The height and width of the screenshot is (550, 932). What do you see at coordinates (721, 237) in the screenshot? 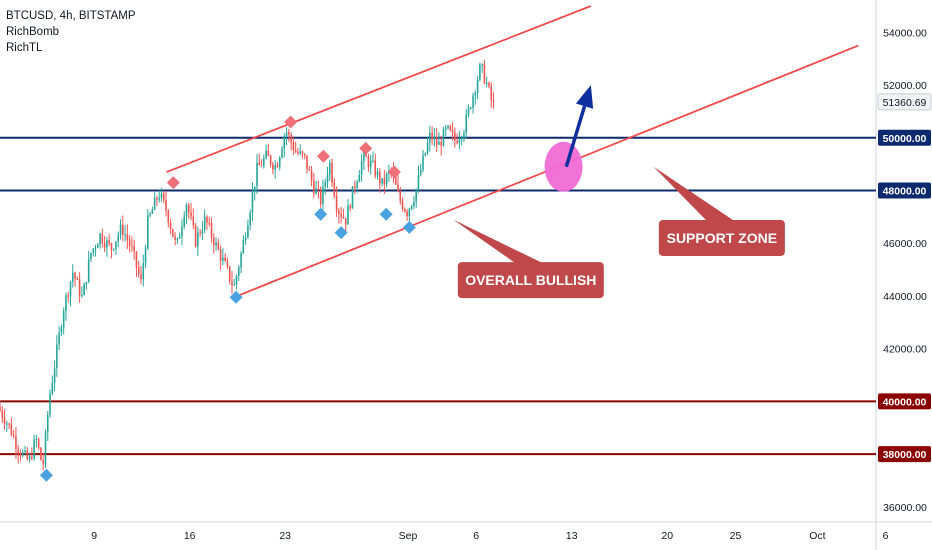
I see `support-zone-callout-box` at bounding box center [721, 237].